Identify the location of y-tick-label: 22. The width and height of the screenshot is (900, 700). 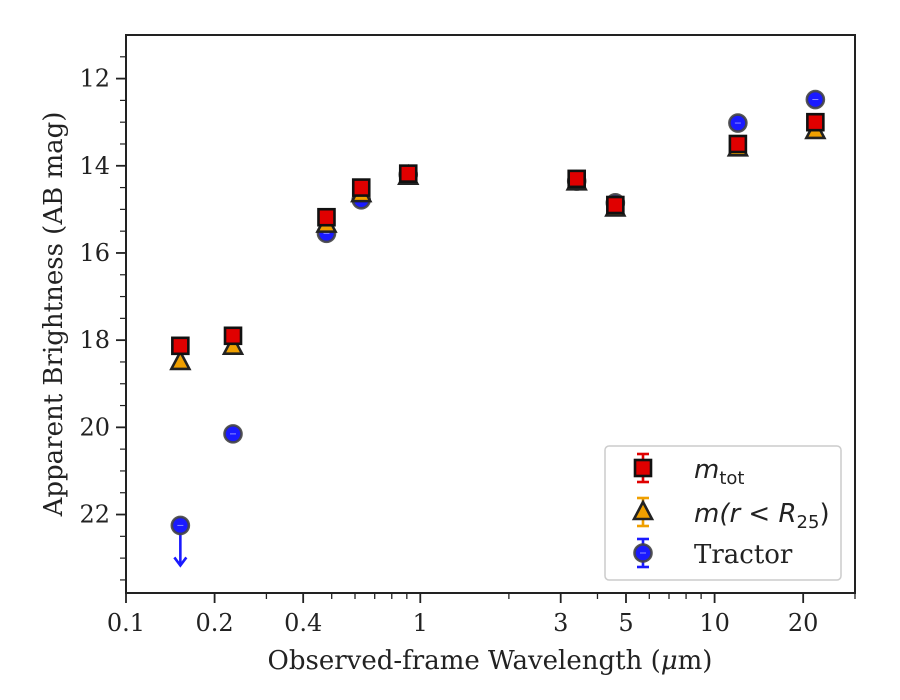
(94, 515).